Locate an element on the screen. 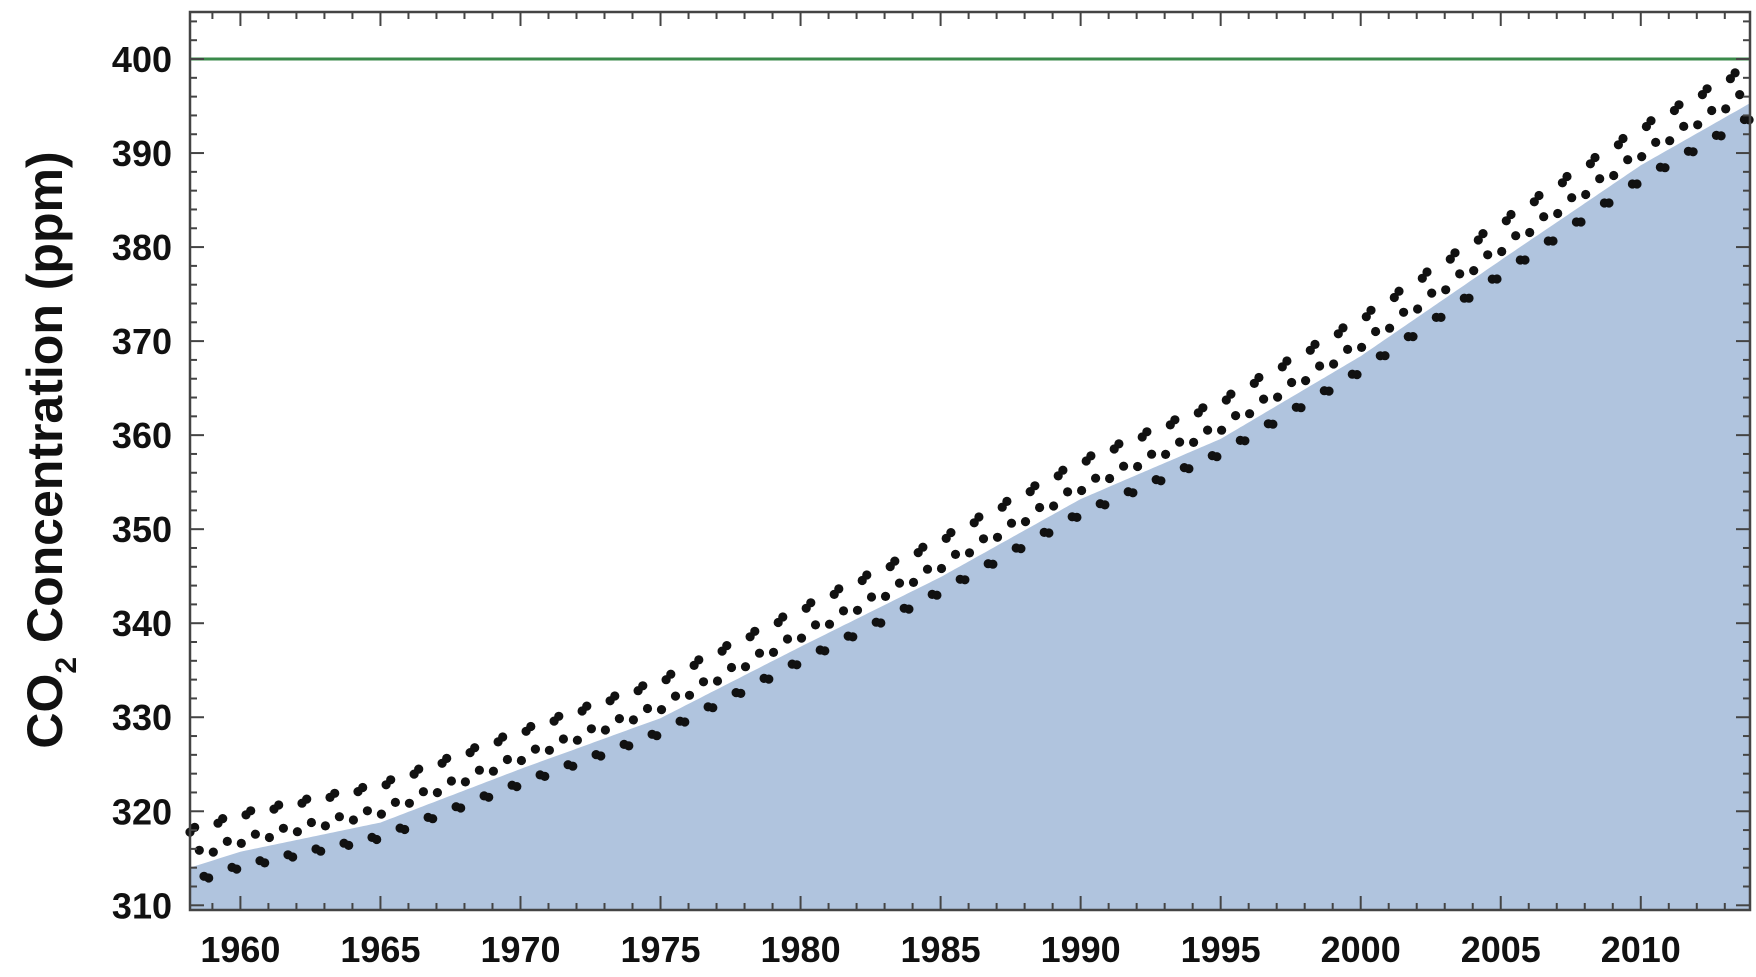  y-axis-label-rest: Concentration (ppm) is located at coordinates (45, 404).